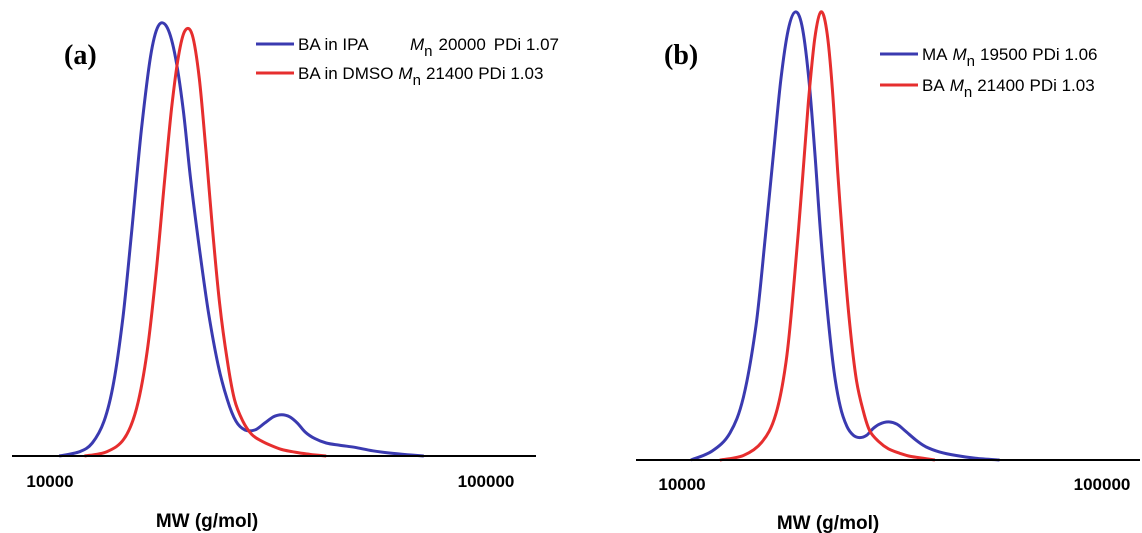  I want to click on x-axis-title-b: MW (g/mol), so click(828, 523).